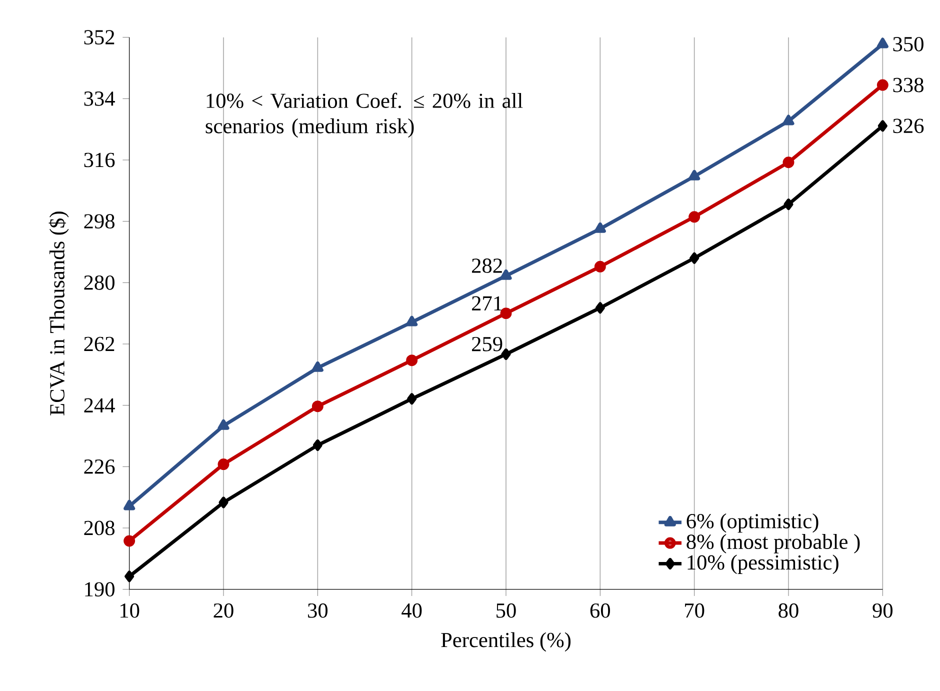 The height and width of the screenshot is (691, 940). What do you see at coordinates (99, 283) in the screenshot?
I see `y-tick-label: 280` at bounding box center [99, 283].